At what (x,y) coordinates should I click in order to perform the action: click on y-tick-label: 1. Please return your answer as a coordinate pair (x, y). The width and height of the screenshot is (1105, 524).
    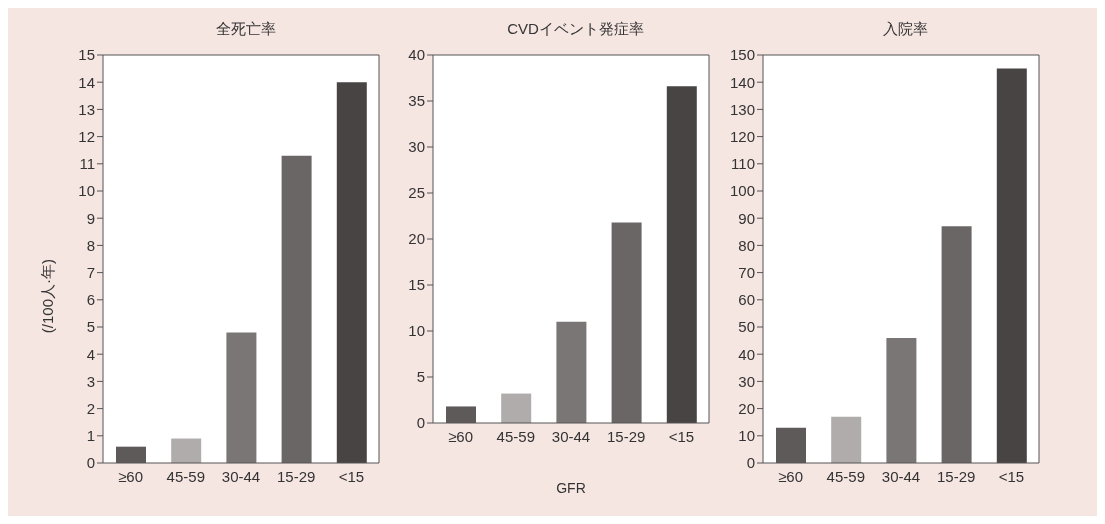
    Looking at the image, I should click on (90, 436).